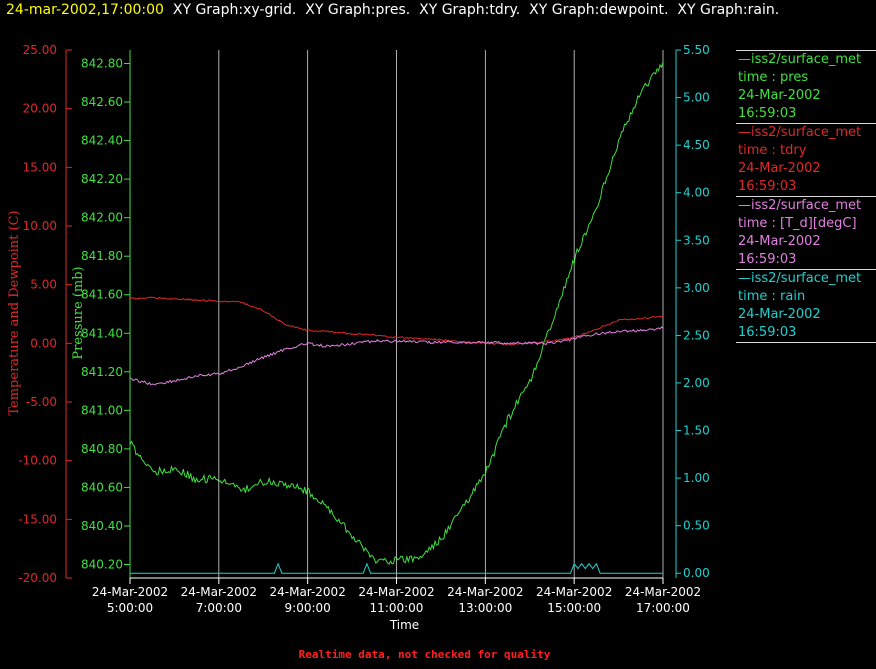 Image resolution: width=876 pixels, height=669 pixels. I want to click on pressure-tick-label: 841.60, so click(102, 295).